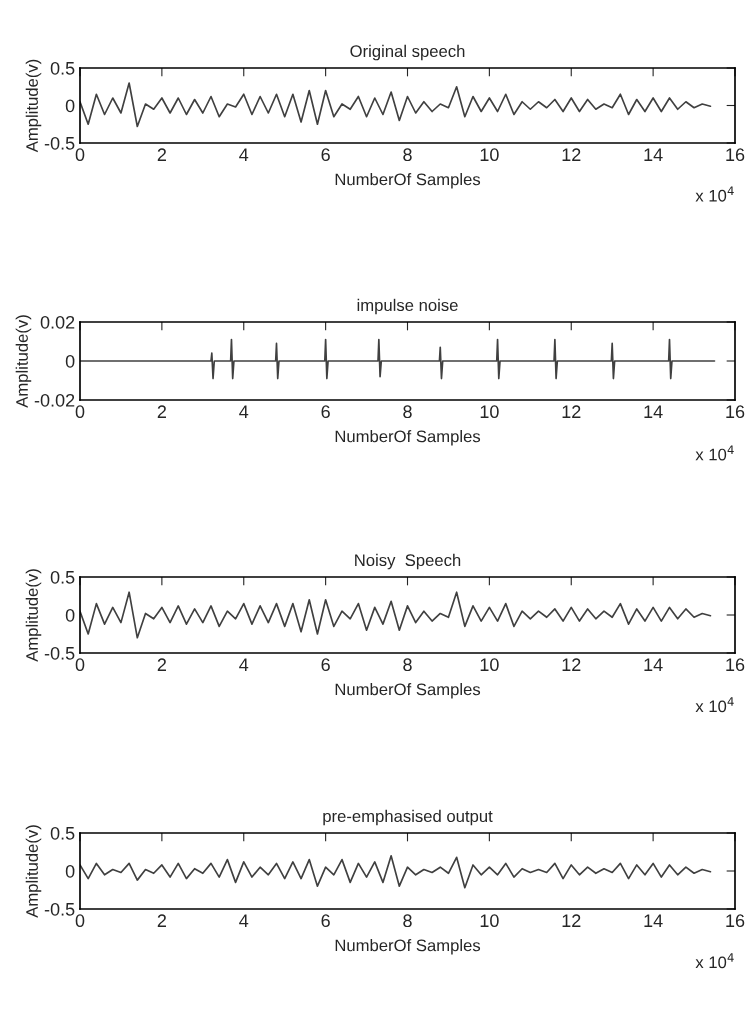 This screenshot has width=753, height=1022. I want to click on chart-title: Original speech, so click(407, 52).